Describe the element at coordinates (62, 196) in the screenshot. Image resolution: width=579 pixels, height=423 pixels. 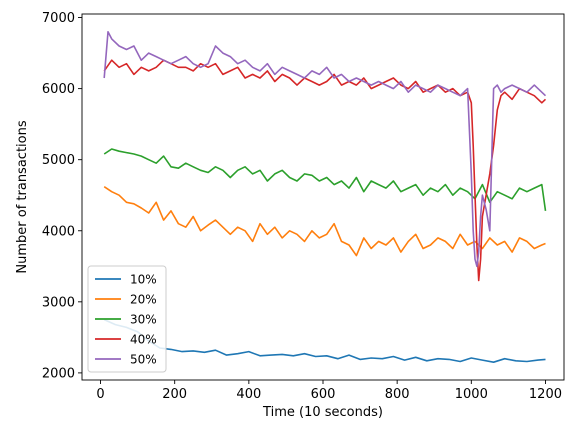
I see `y-axis-ticks: 2000 3000 4000 5000 6000 7000` at that location.